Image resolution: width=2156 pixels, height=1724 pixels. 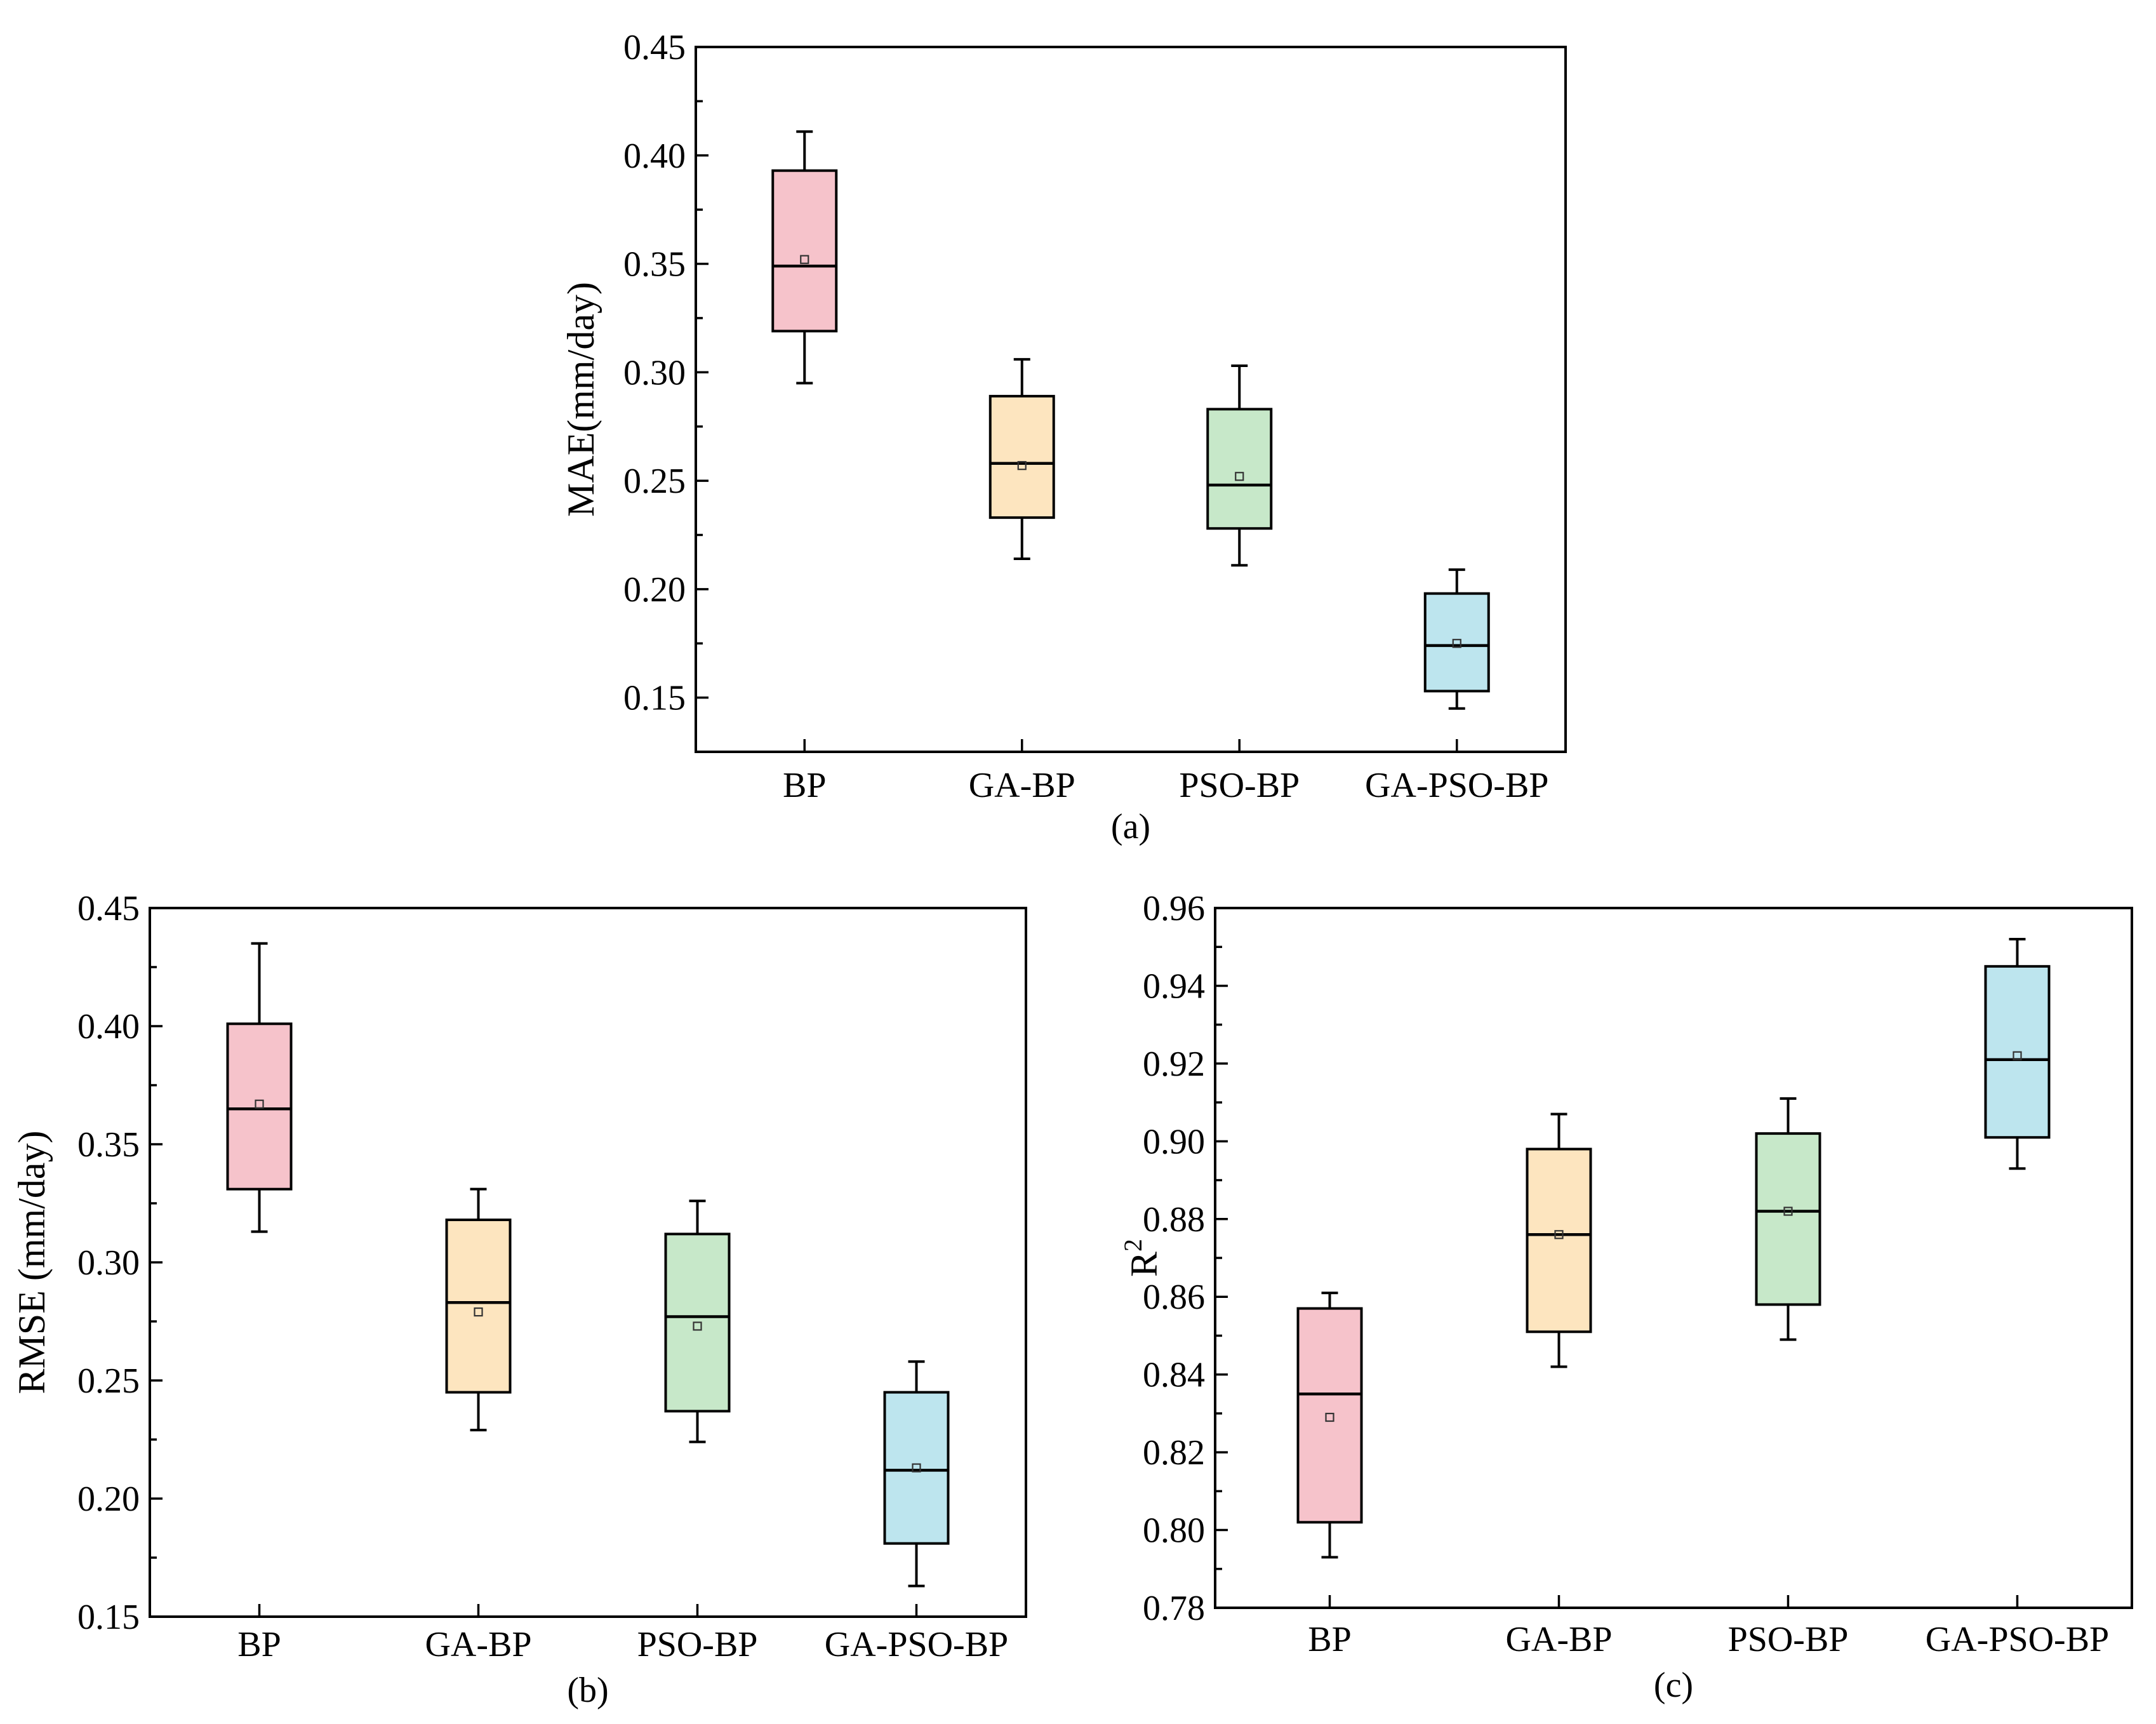 What do you see at coordinates (1133, 1245) in the screenshot?
I see `y-axis-title-superscript: 2` at bounding box center [1133, 1245].